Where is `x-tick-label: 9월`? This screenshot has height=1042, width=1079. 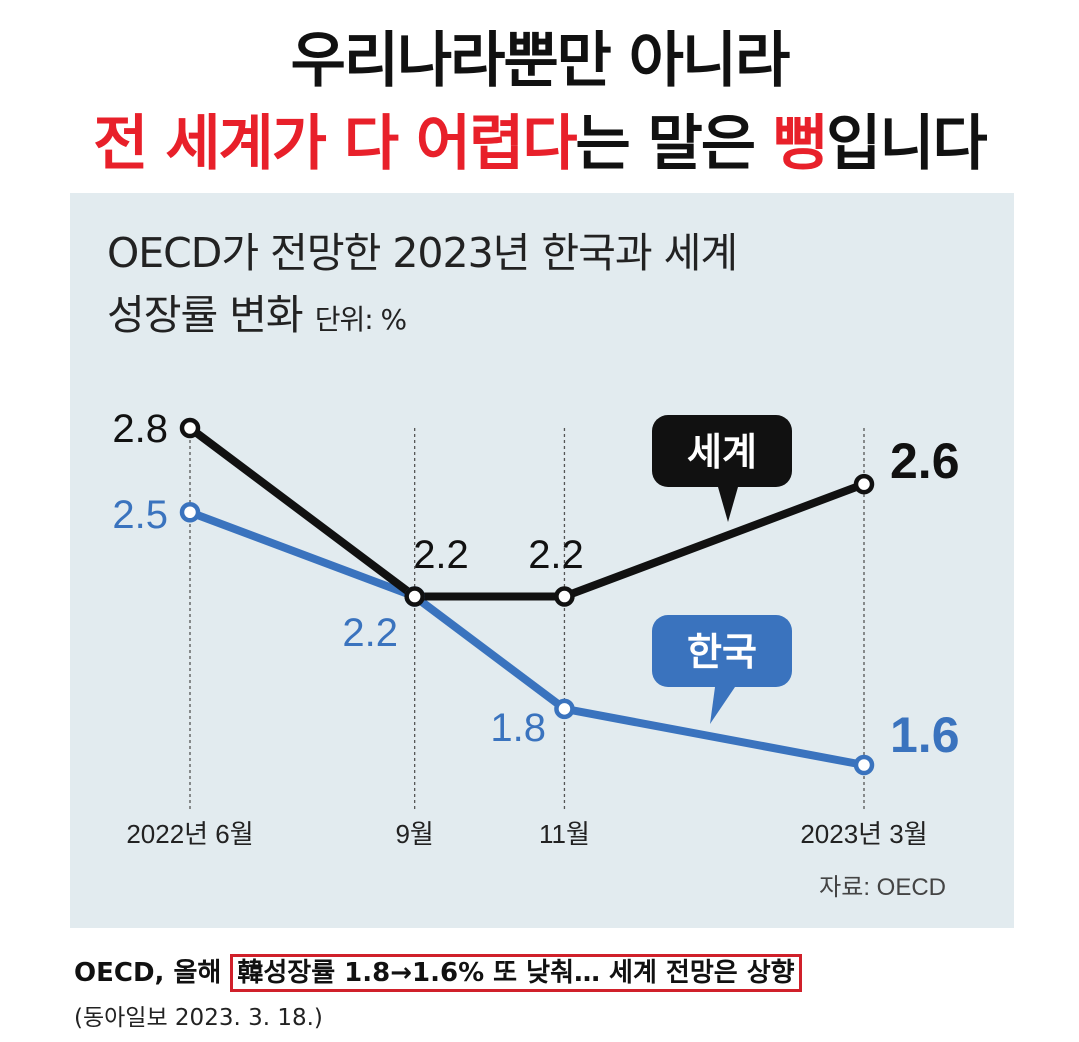 x-tick-label: 9월 is located at coordinates (414, 834).